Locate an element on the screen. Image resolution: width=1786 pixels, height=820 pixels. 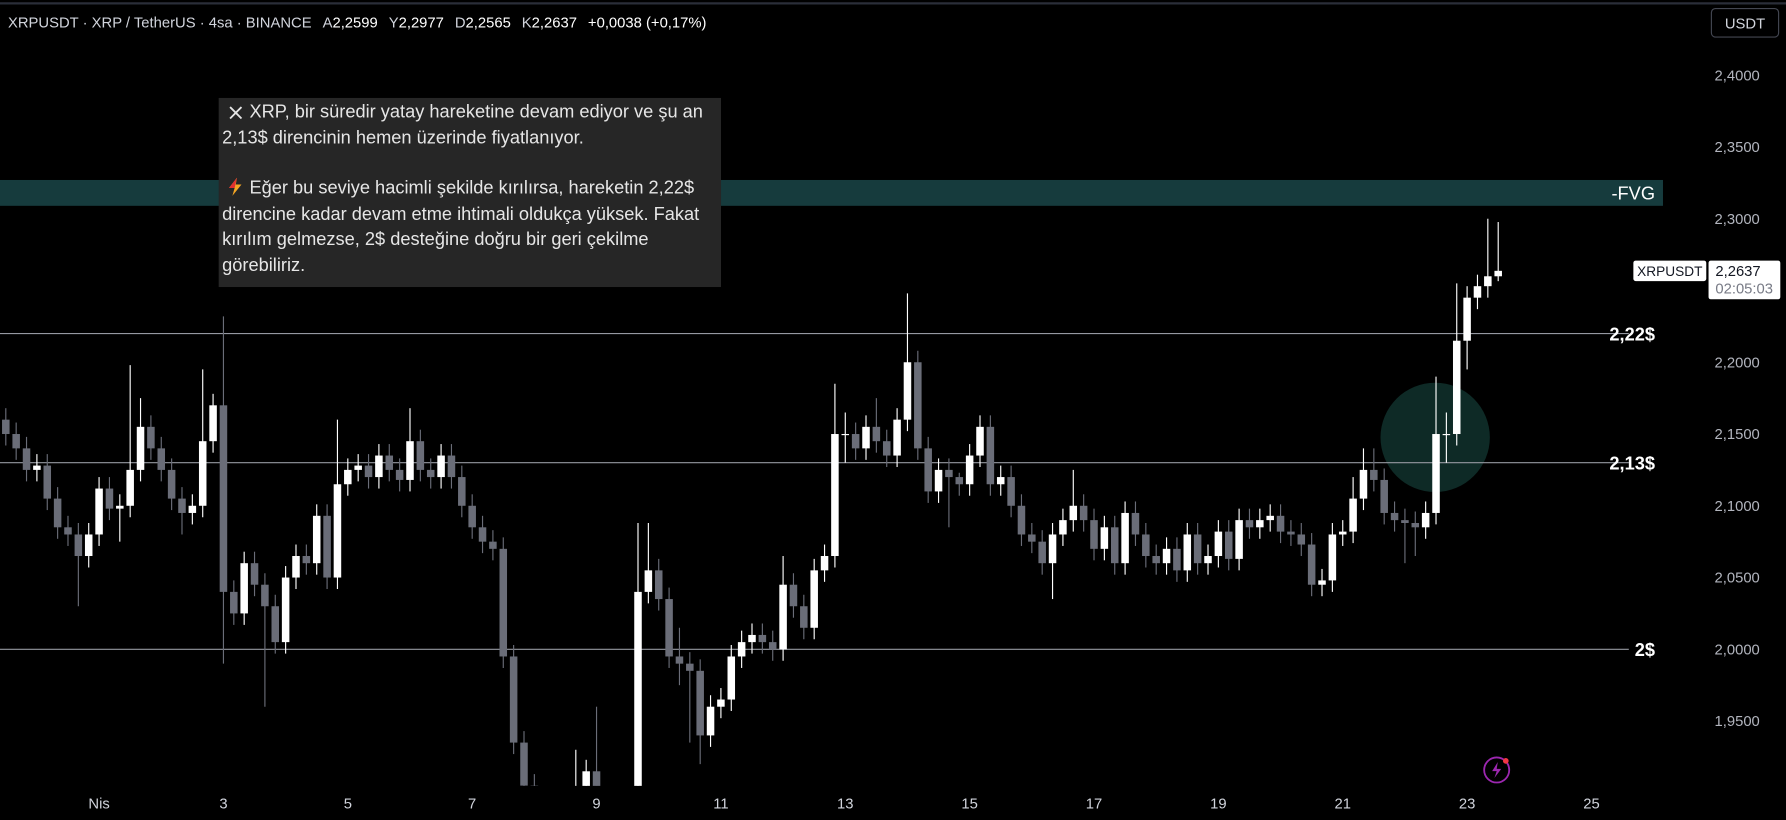
symbol-label-box is located at coordinates (1670, 271).